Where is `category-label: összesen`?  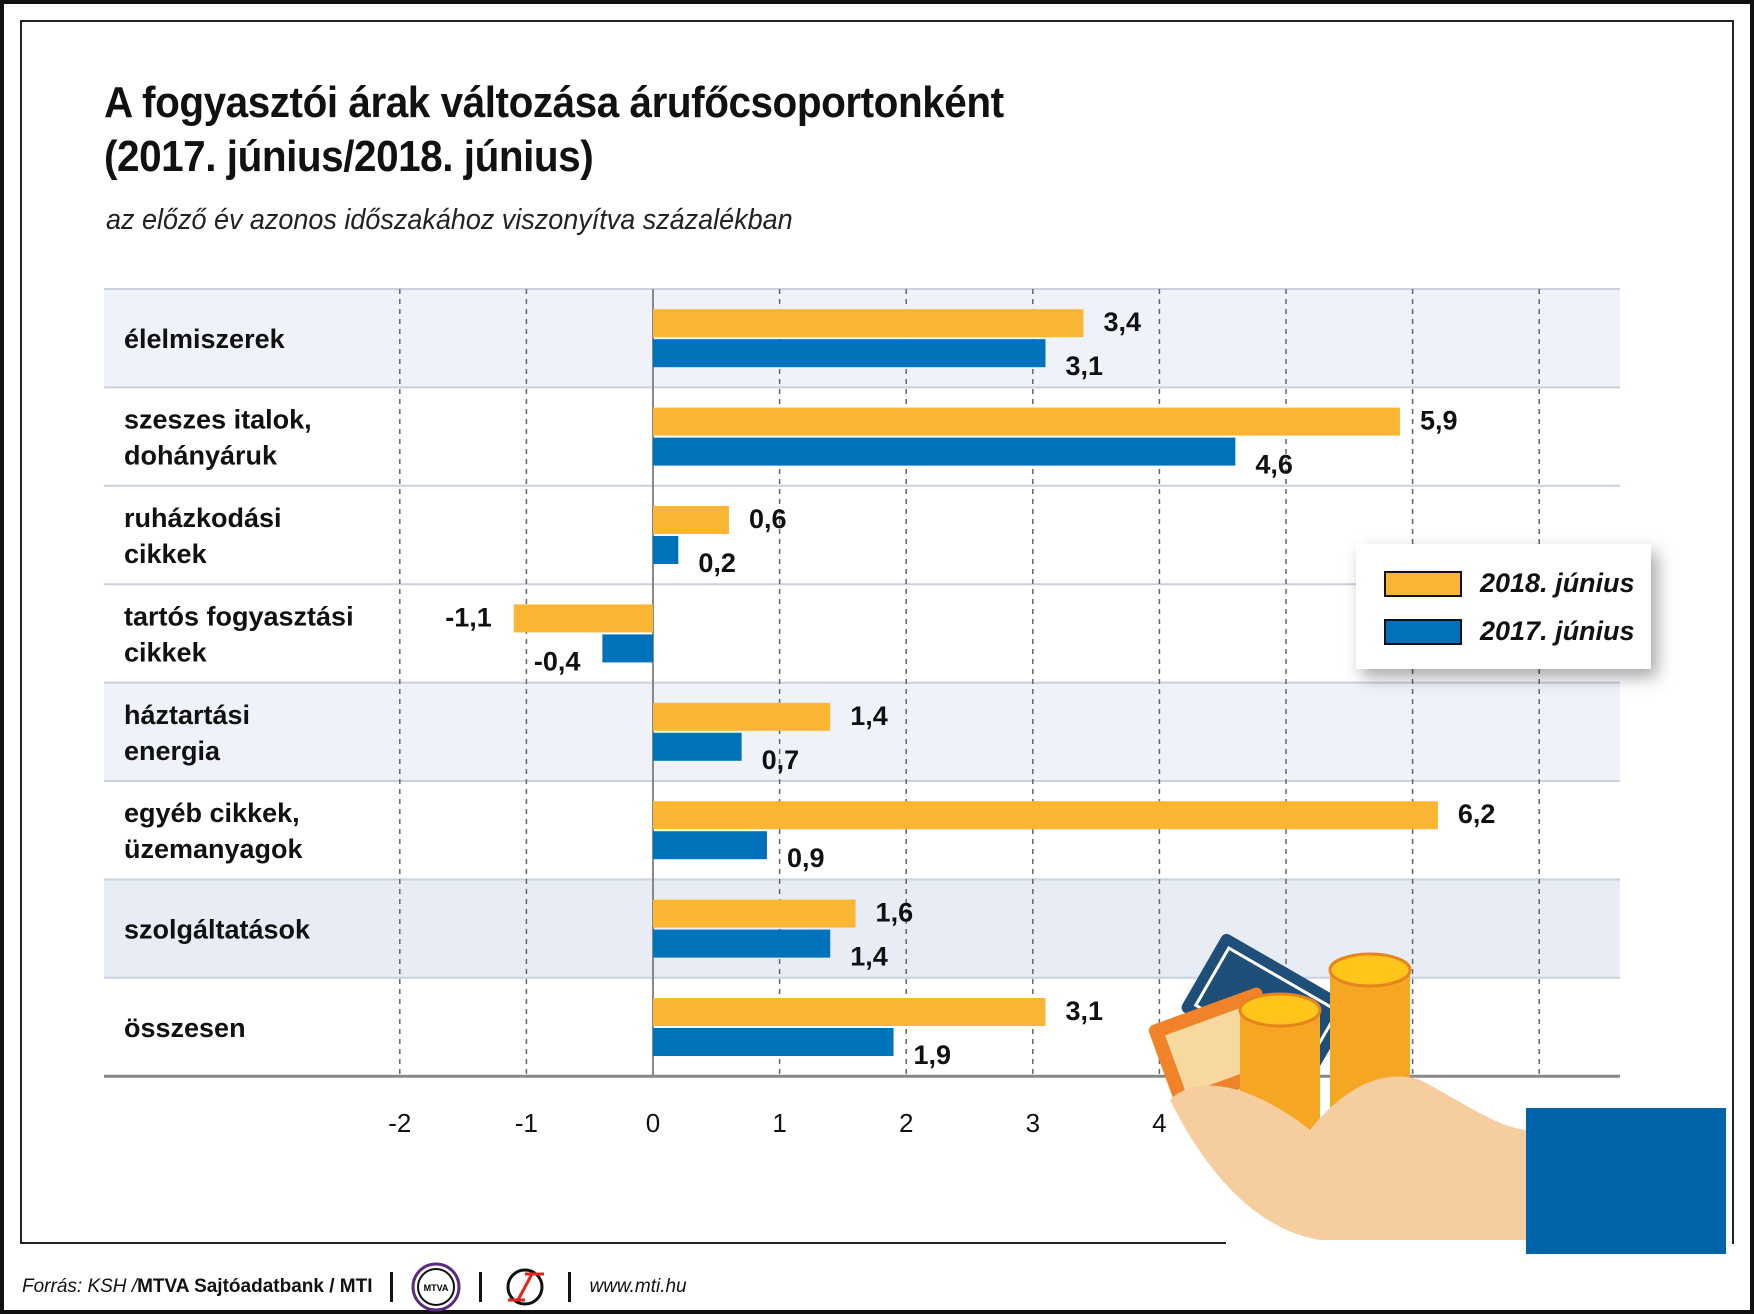
category-label: összesen is located at coordinates (185, 1028).